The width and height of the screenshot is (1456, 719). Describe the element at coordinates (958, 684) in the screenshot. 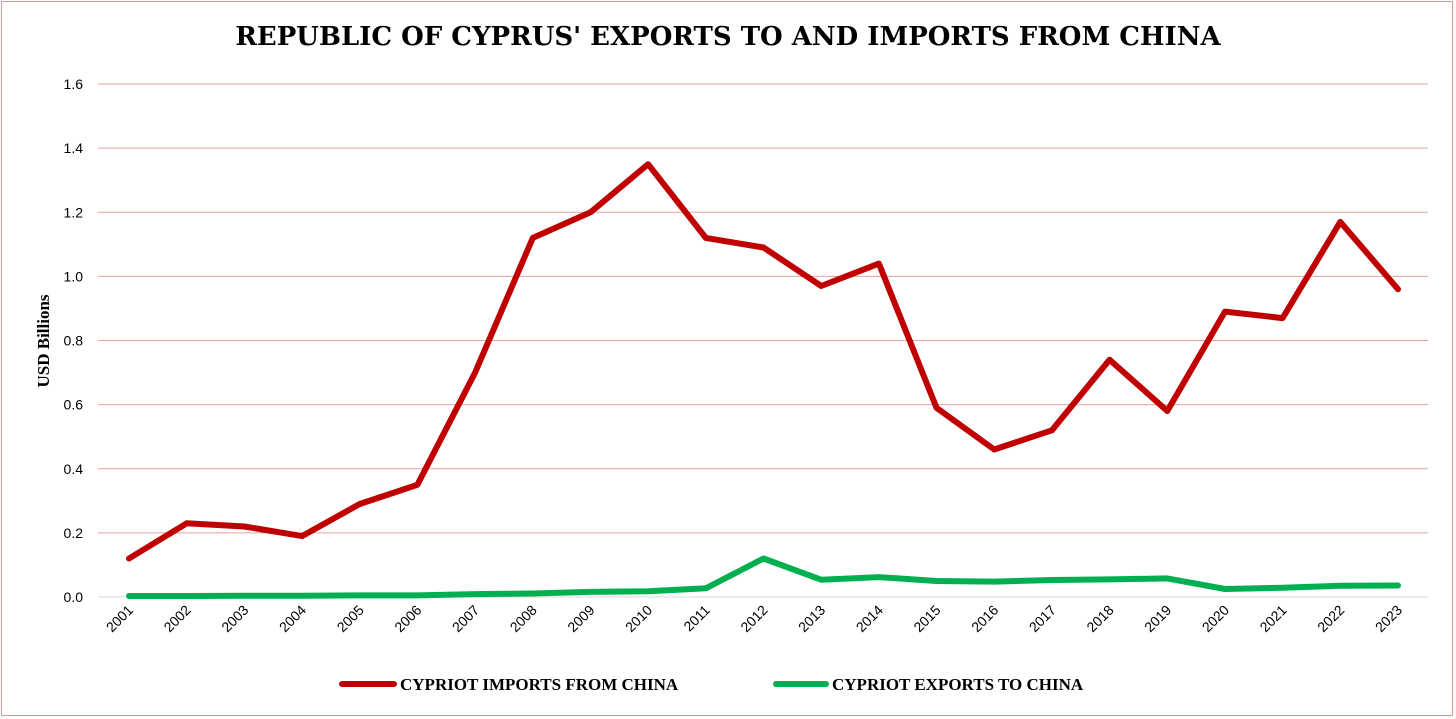

I see `legend-label-exports: CYPRIOT EXPORTS TO CHINA` at that location.